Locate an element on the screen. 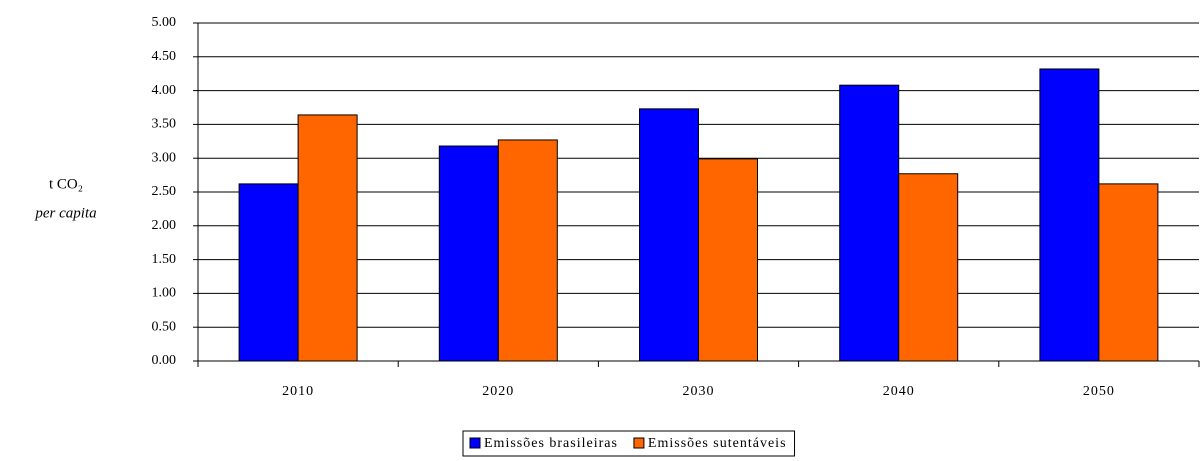 The image size is (1200, 461). x-tick-label: 2020 is located at coordinates (498, 391).